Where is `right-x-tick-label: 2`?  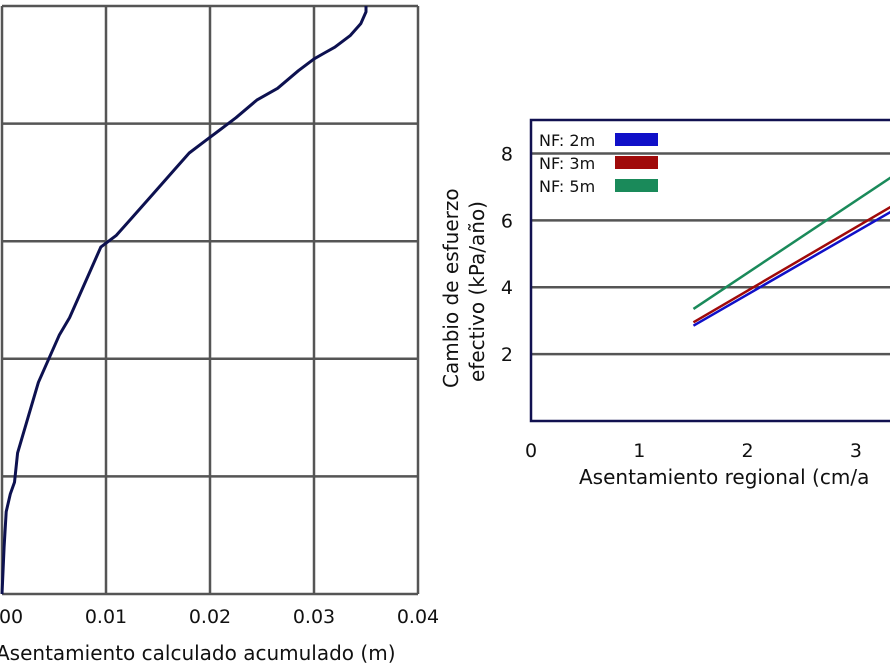
right-x-tick-label: 2 is located at coordinates (748, 451).